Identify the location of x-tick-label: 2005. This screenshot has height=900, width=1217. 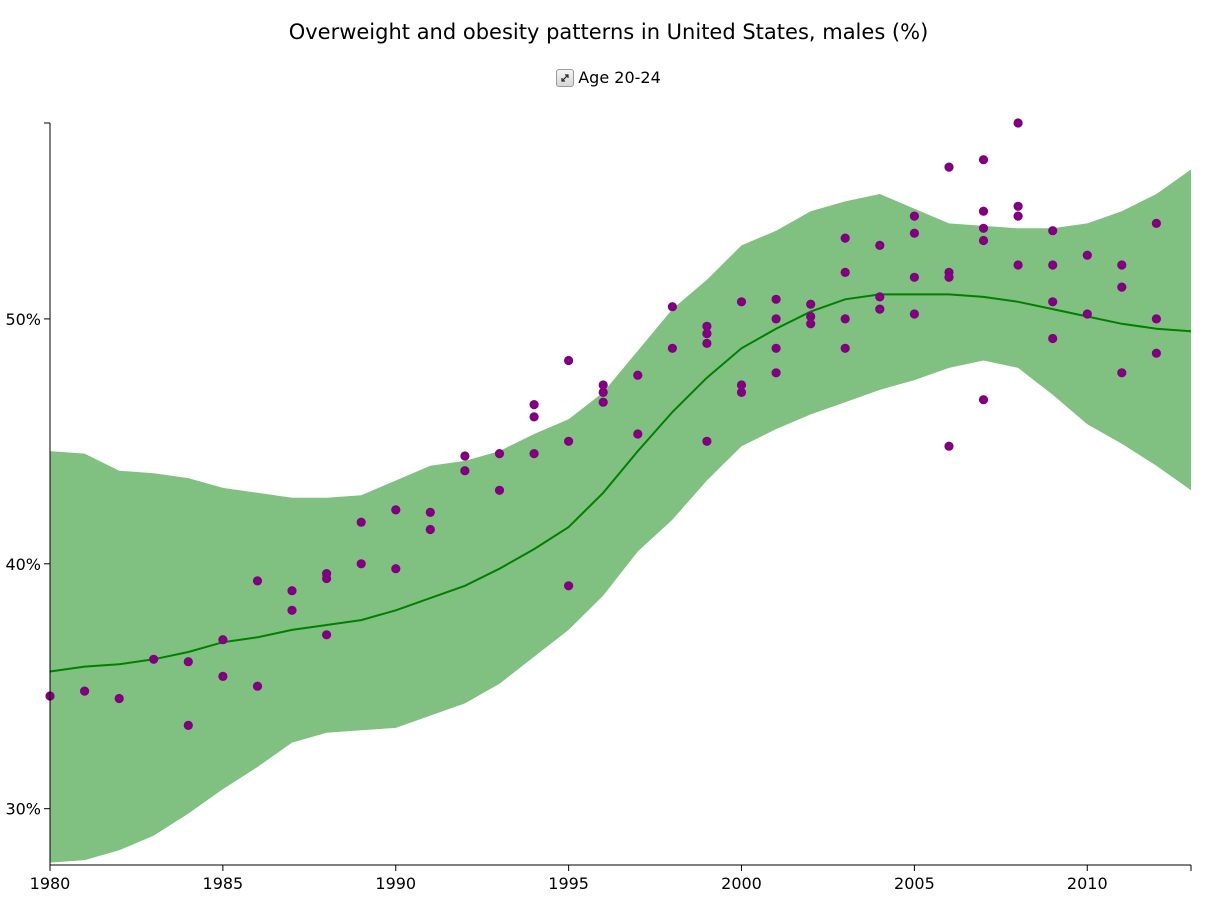
(914, 883).